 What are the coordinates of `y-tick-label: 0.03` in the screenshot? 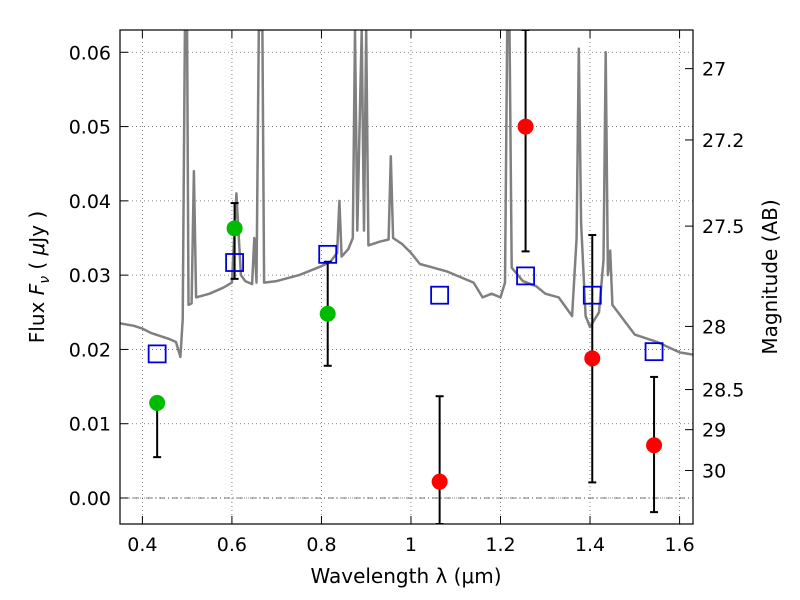 It's located at (90, 276).